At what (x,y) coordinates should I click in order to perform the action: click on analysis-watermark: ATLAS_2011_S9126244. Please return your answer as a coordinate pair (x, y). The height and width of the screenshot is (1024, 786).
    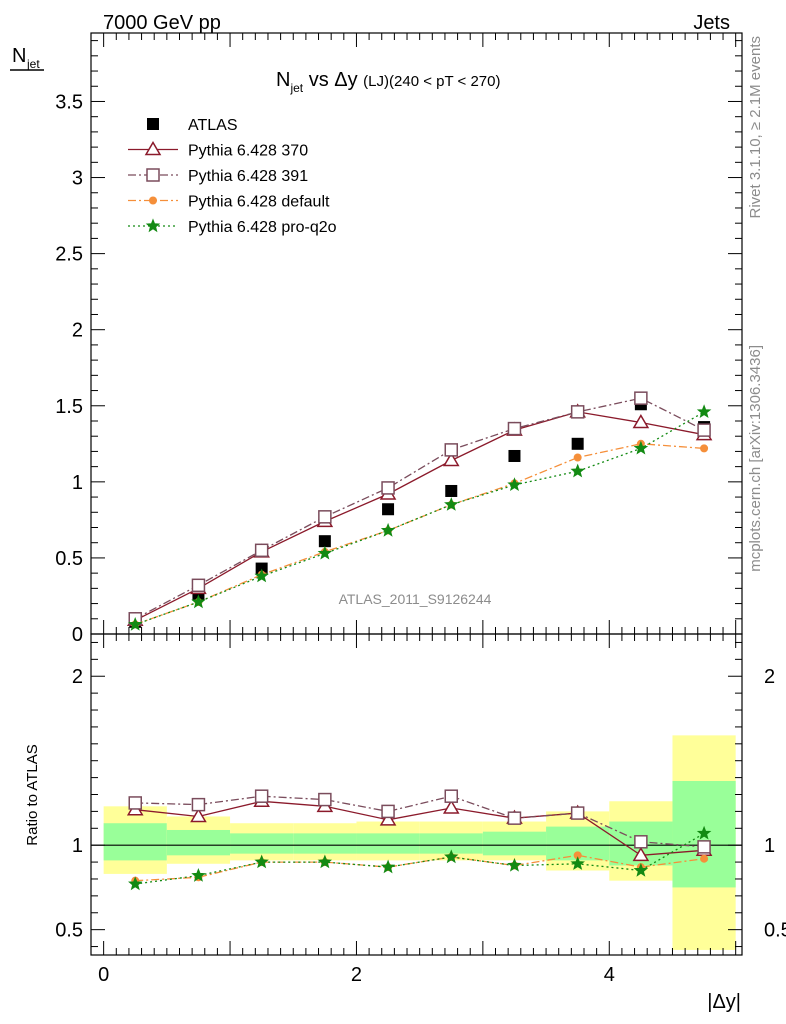
    Looking at the image, I should click on (415, 599).